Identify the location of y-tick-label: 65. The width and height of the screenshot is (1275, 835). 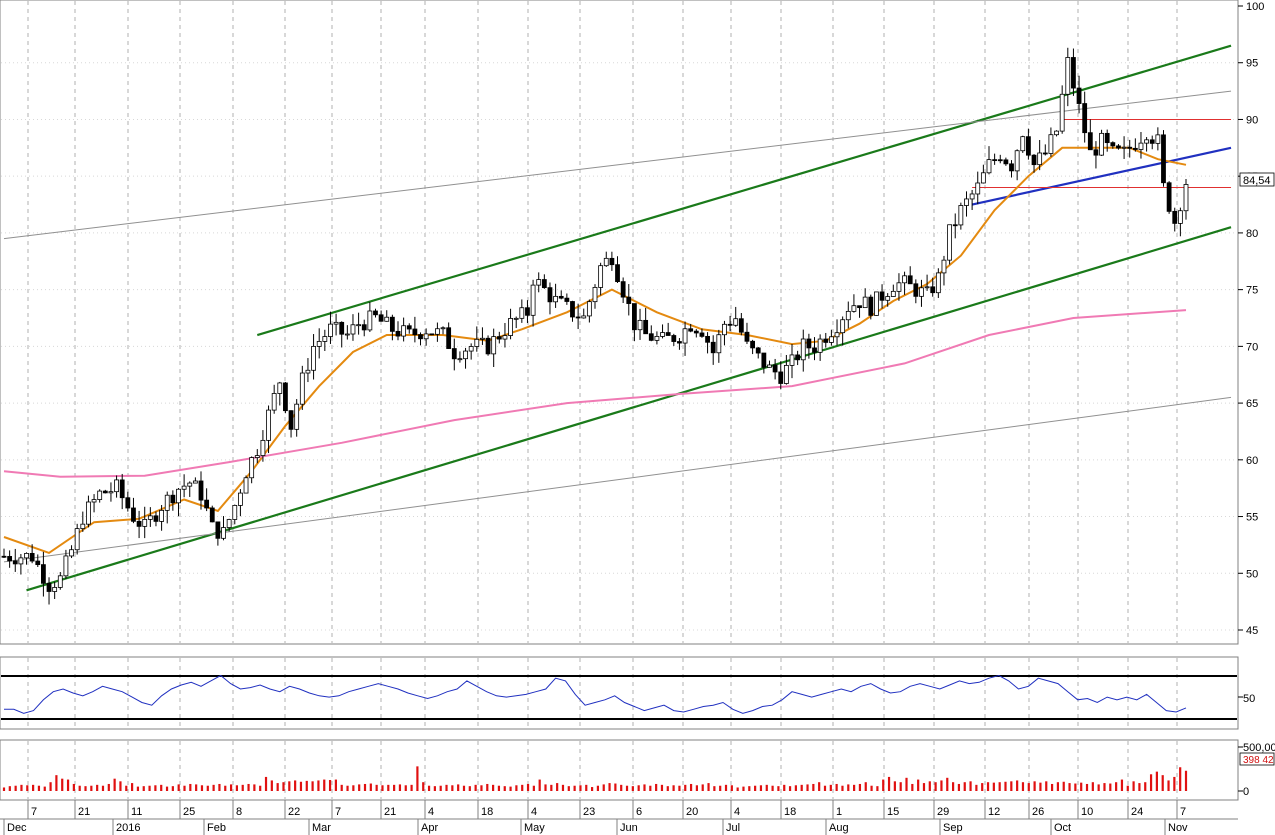
(1252, 404).